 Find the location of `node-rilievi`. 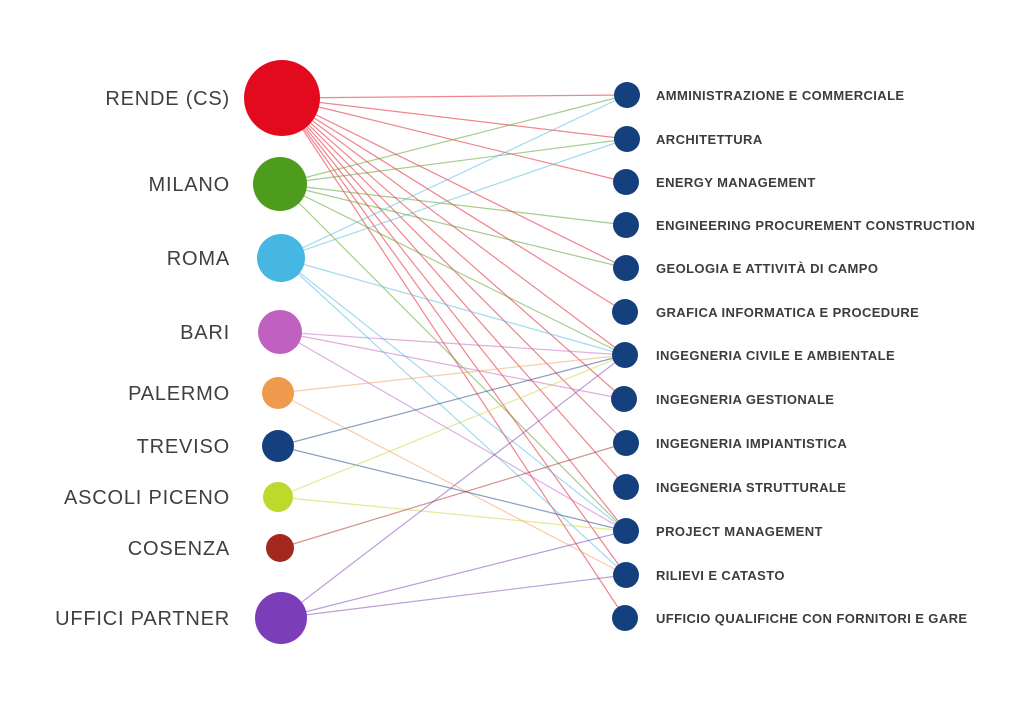

node-rilievi is located at coordinates (626, 575).